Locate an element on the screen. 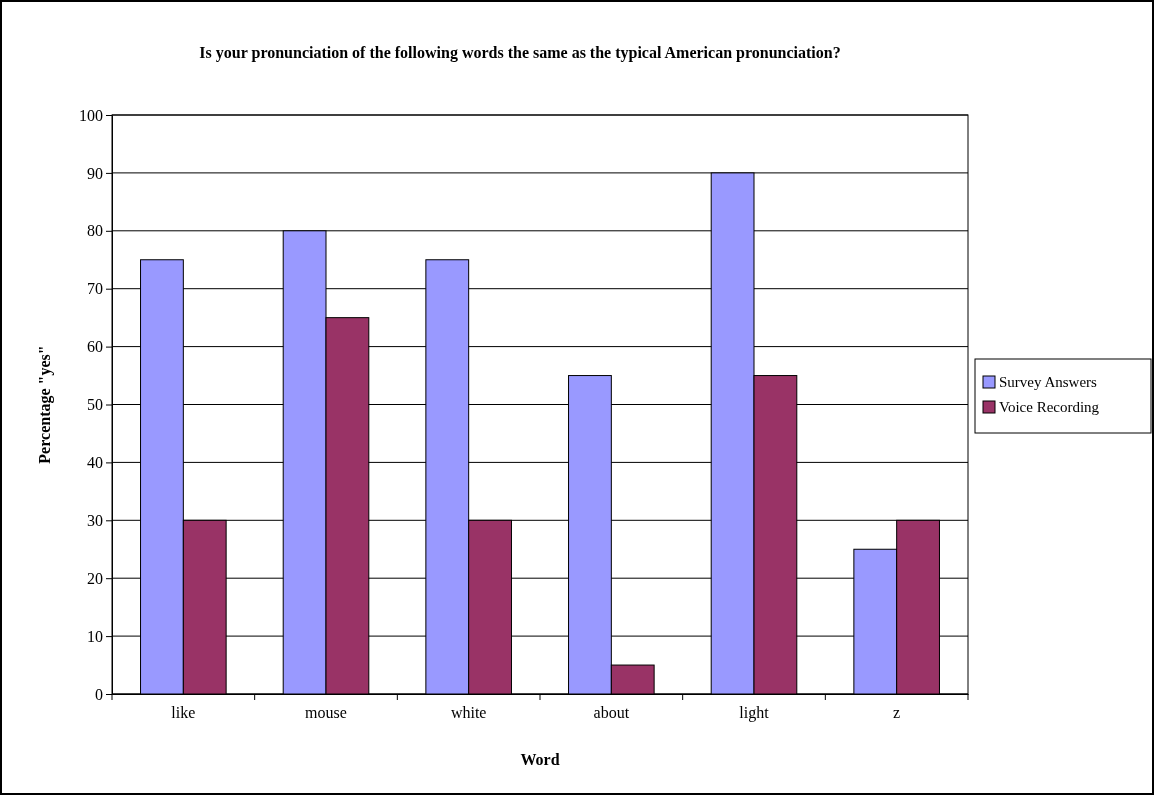 The image size is (1154, 795). y-tick-label: 10 is located at coordinates (95, 636).